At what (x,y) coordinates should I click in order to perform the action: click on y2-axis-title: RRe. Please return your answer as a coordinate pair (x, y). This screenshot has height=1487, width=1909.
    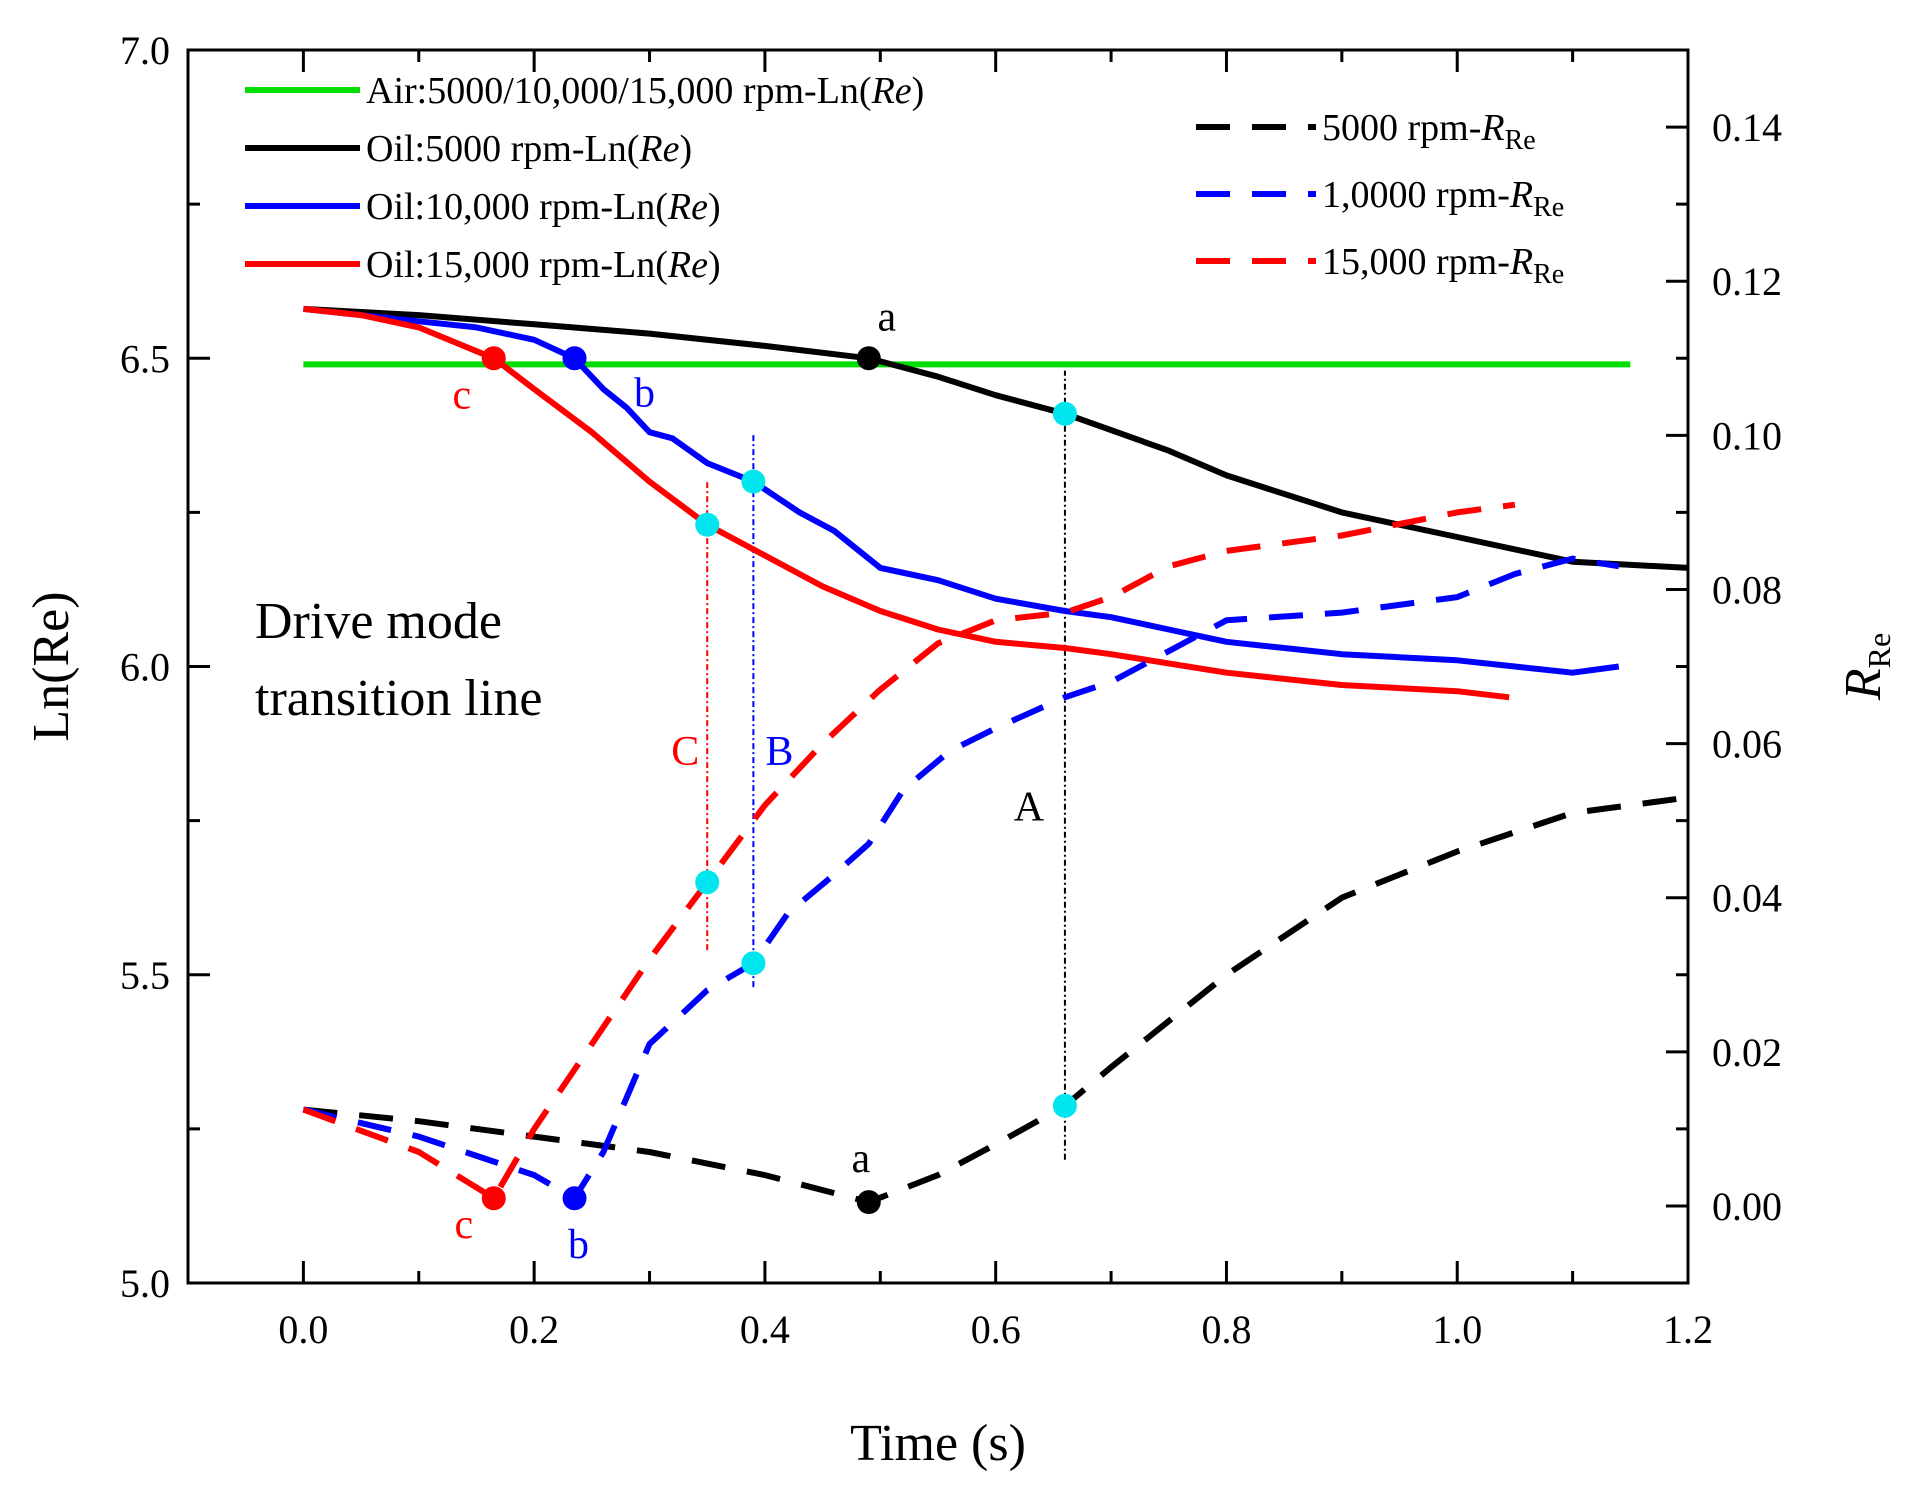
    Looking at the image, I should click on (1866, 667).